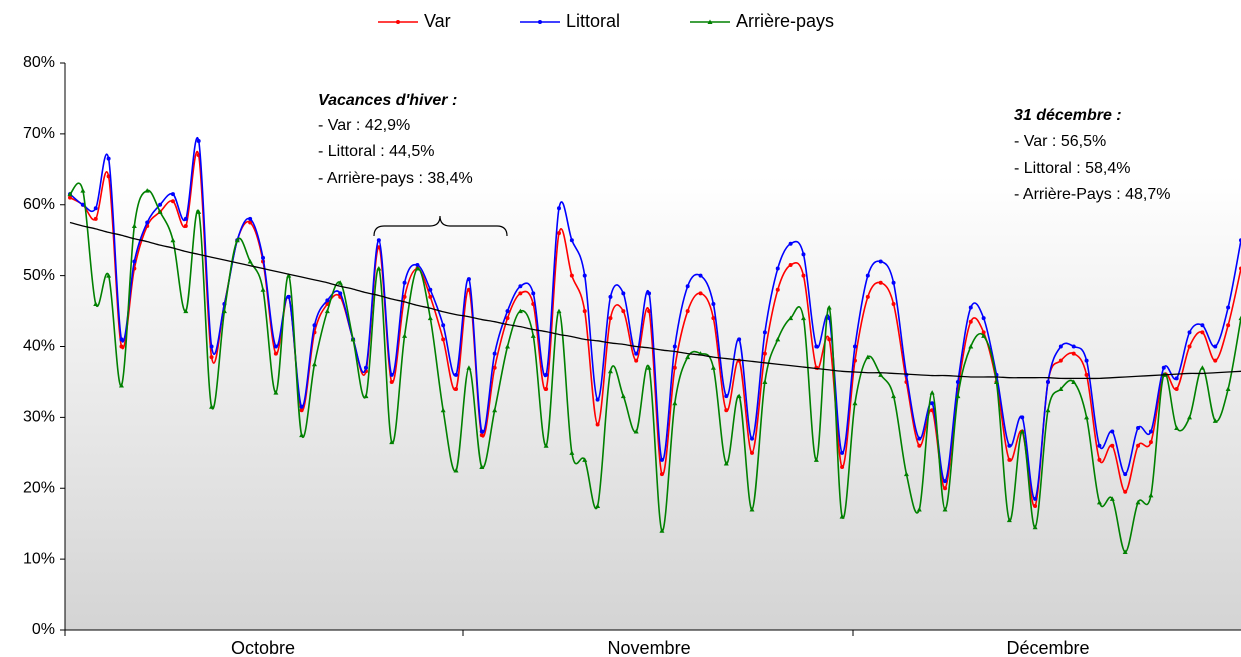 The width and height of the screenshot is (1241, 657). Describe the element at coordinates (649, 647) in the screenshot. I see `x-tick-label: Novembre` at that location.